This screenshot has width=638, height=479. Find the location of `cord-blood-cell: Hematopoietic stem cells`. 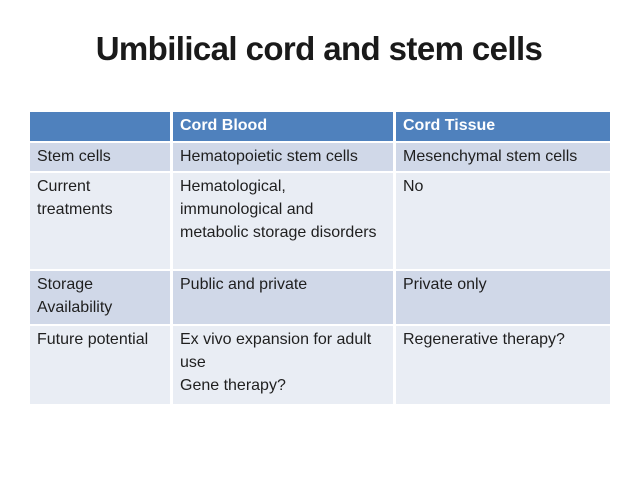

cord-blood-cell: Hematopoietic stem cells is located at coordinates (283, 157).